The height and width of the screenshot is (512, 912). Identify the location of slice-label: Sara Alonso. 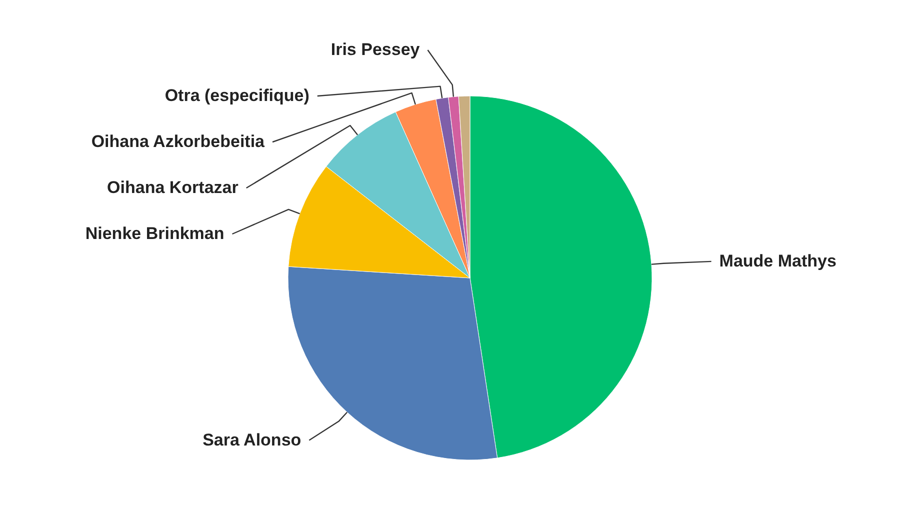
(252, 440).